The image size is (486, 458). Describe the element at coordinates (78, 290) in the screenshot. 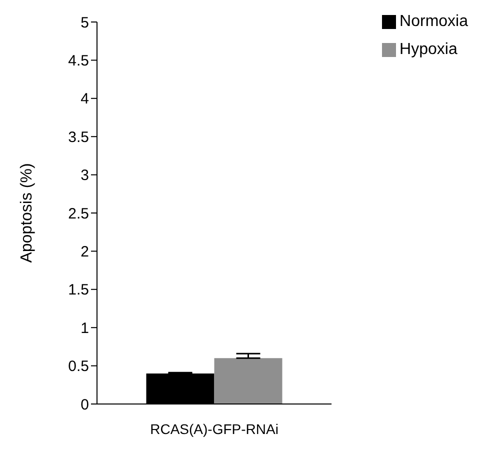

I see `y-tick-label: 1.5` at that location.